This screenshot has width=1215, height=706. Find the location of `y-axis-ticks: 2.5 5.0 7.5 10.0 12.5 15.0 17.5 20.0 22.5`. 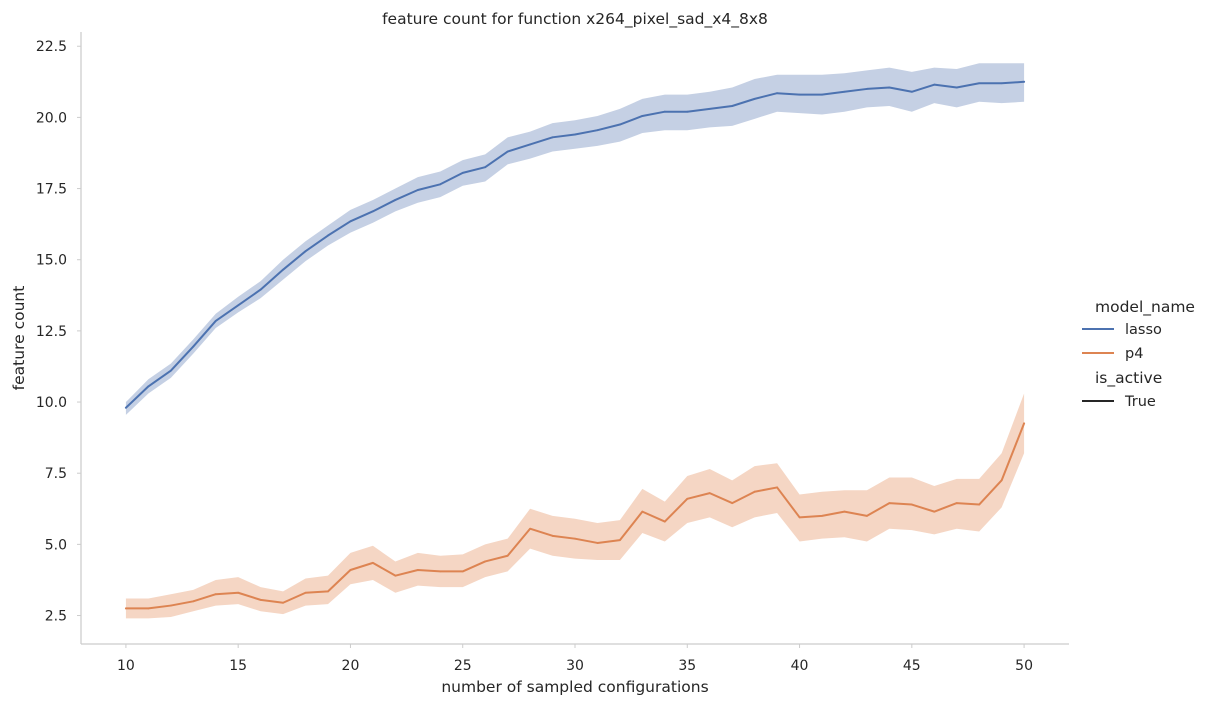

y-axis-ticks: 2.5 5.0 7.5 10.0 12.5 15.0 17.5 20.0 22.5 is located at coordinates (58, 332).